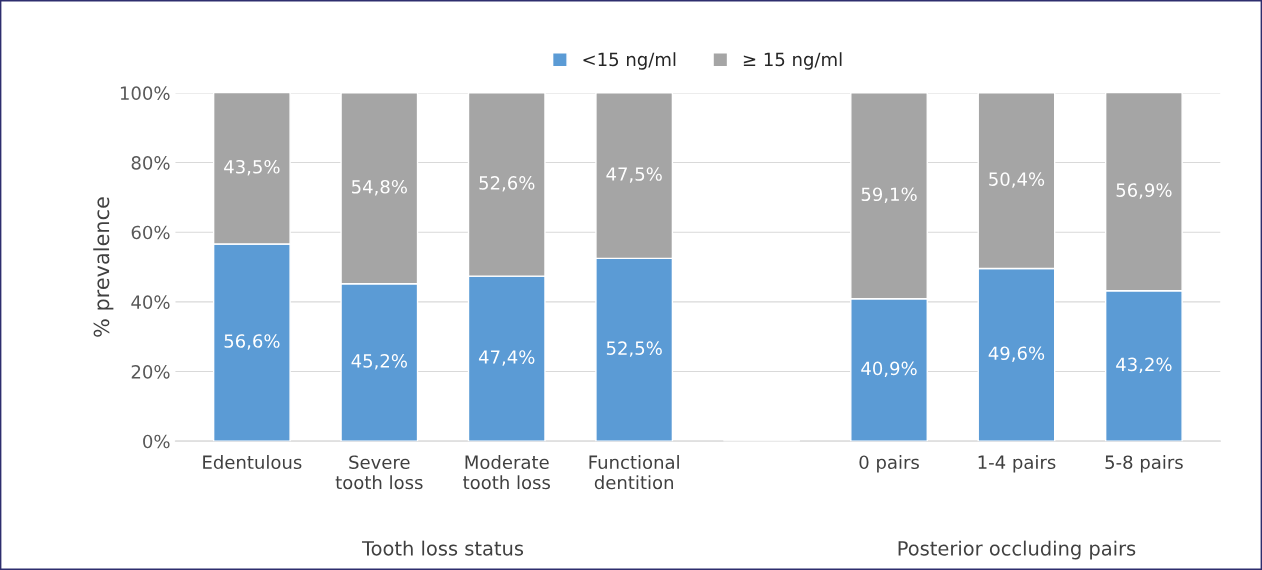  Describe the element at coordinates (792, 61) in the screenshot. I see `legend-label: ≥ 15 ng/ml` at that location.